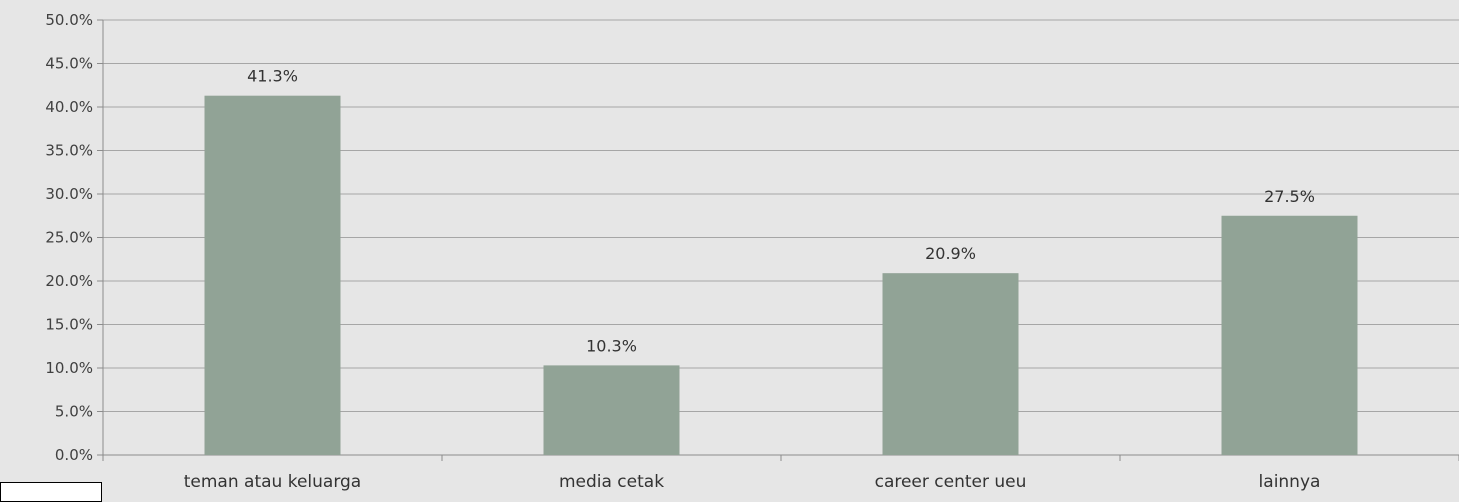 The width and height of the screenshot is (1459, 502). Describe the element at coordinates (69, 238) in the screenshot. I see `y-tick-label: 25.0%` at that location.